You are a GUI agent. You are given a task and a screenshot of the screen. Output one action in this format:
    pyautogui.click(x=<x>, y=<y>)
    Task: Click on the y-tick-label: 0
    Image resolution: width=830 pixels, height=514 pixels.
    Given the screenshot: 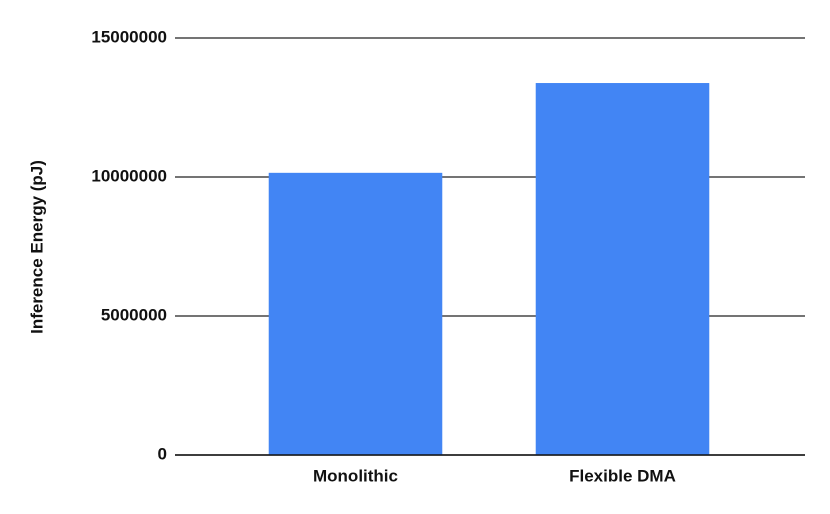 What is the action you would take?
    pyautogui.click(x=162, y=453)
    